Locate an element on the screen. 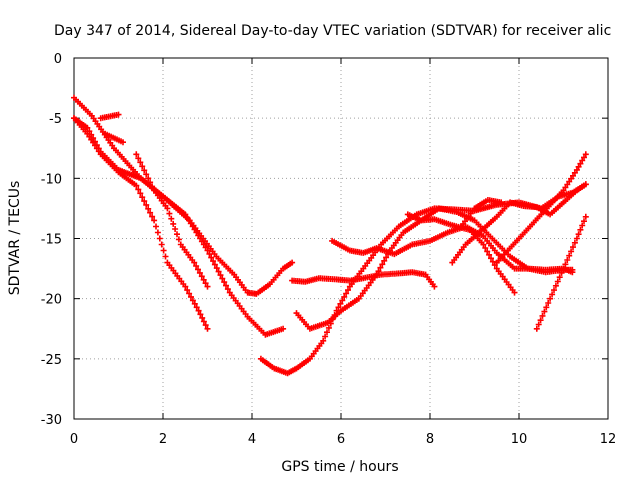  x-tick-label: 4 is located at coordinates (252, 439).